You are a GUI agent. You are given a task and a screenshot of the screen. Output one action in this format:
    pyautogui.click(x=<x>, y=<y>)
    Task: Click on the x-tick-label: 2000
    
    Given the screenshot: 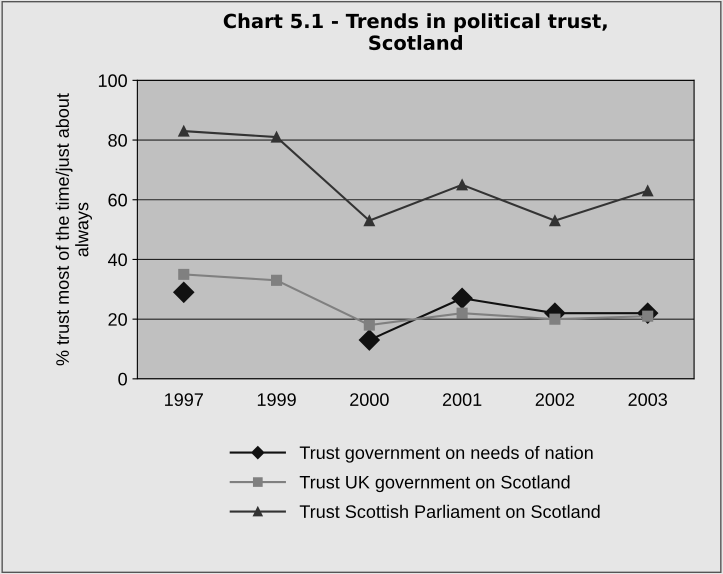 What is the action you would take?
    pyautogui.click(x=369, y=399)
    